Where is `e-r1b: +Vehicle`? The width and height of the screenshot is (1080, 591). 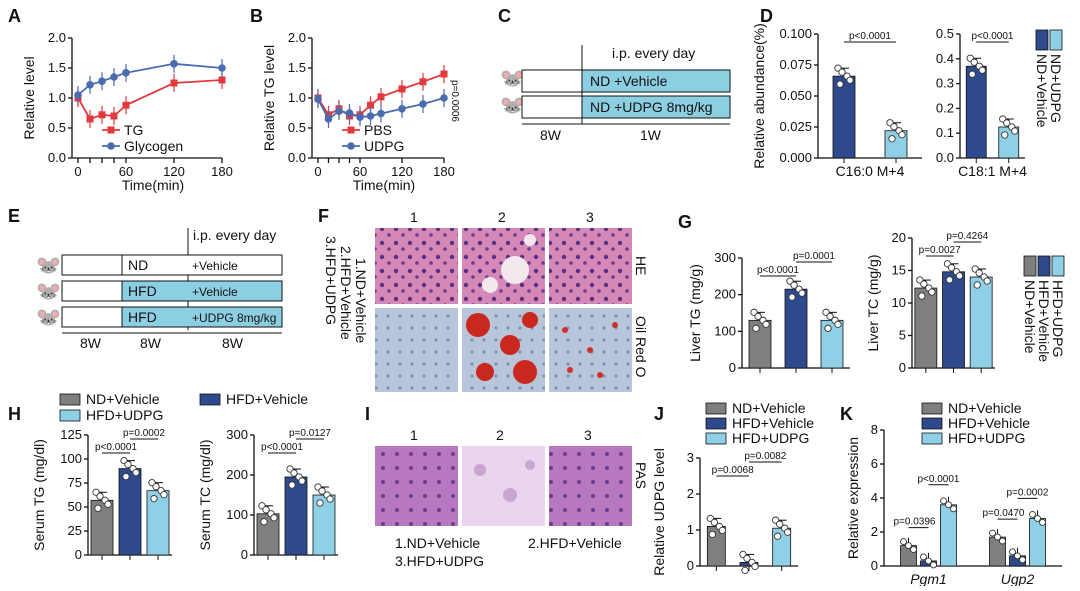
e-r1b: +Vehicle is located at coordinates (215, 266).